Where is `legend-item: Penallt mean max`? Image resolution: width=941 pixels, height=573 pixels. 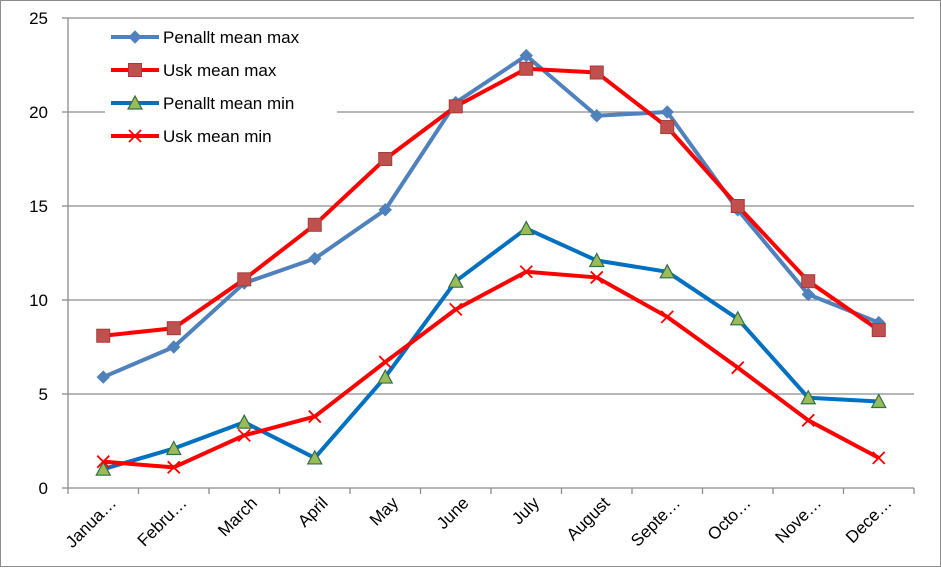 legend-item: Penallt mean max is located at coordinates (205, 37).